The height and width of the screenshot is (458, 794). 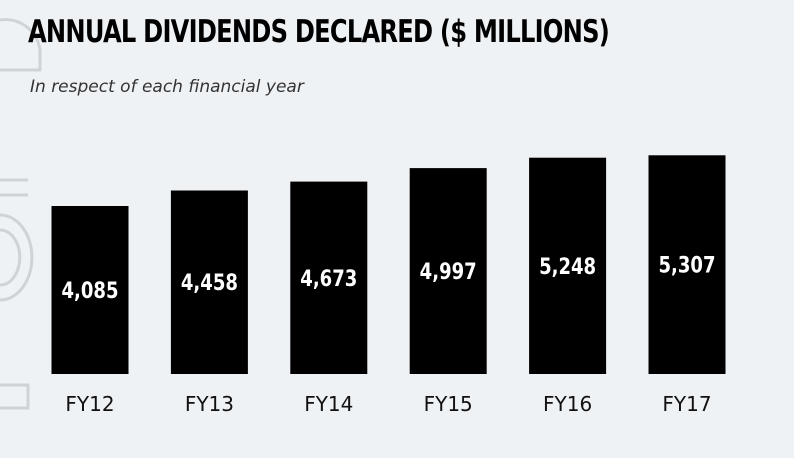 I want to click on bar-value-label: 5,307, so click(x=686, y=265).